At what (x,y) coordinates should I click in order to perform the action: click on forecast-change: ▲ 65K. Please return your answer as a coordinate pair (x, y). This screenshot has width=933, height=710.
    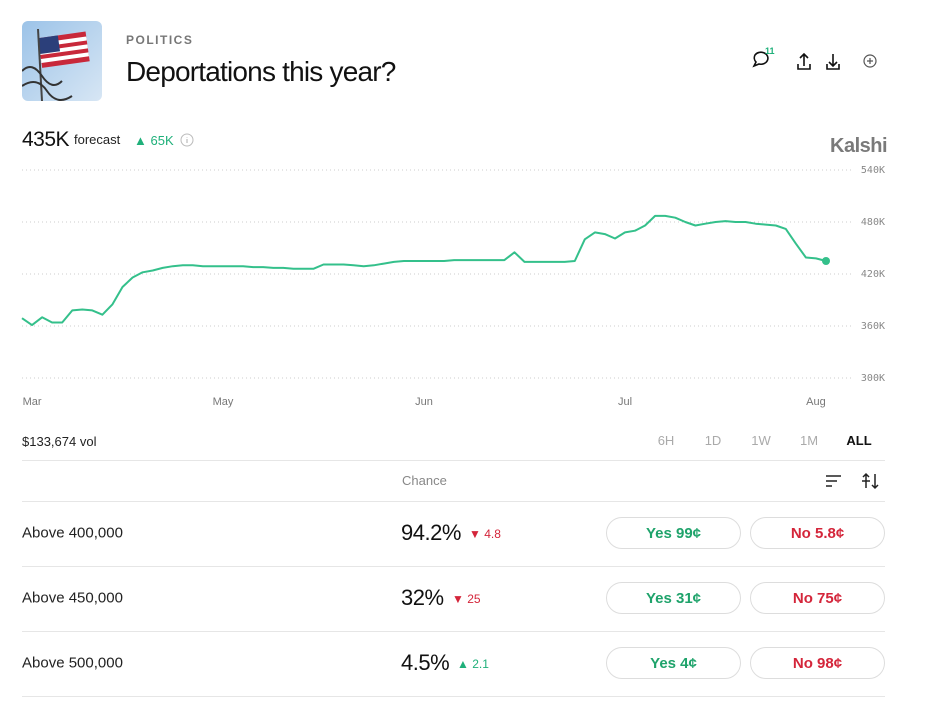
    Looking at the image, I should click on (154, 140).